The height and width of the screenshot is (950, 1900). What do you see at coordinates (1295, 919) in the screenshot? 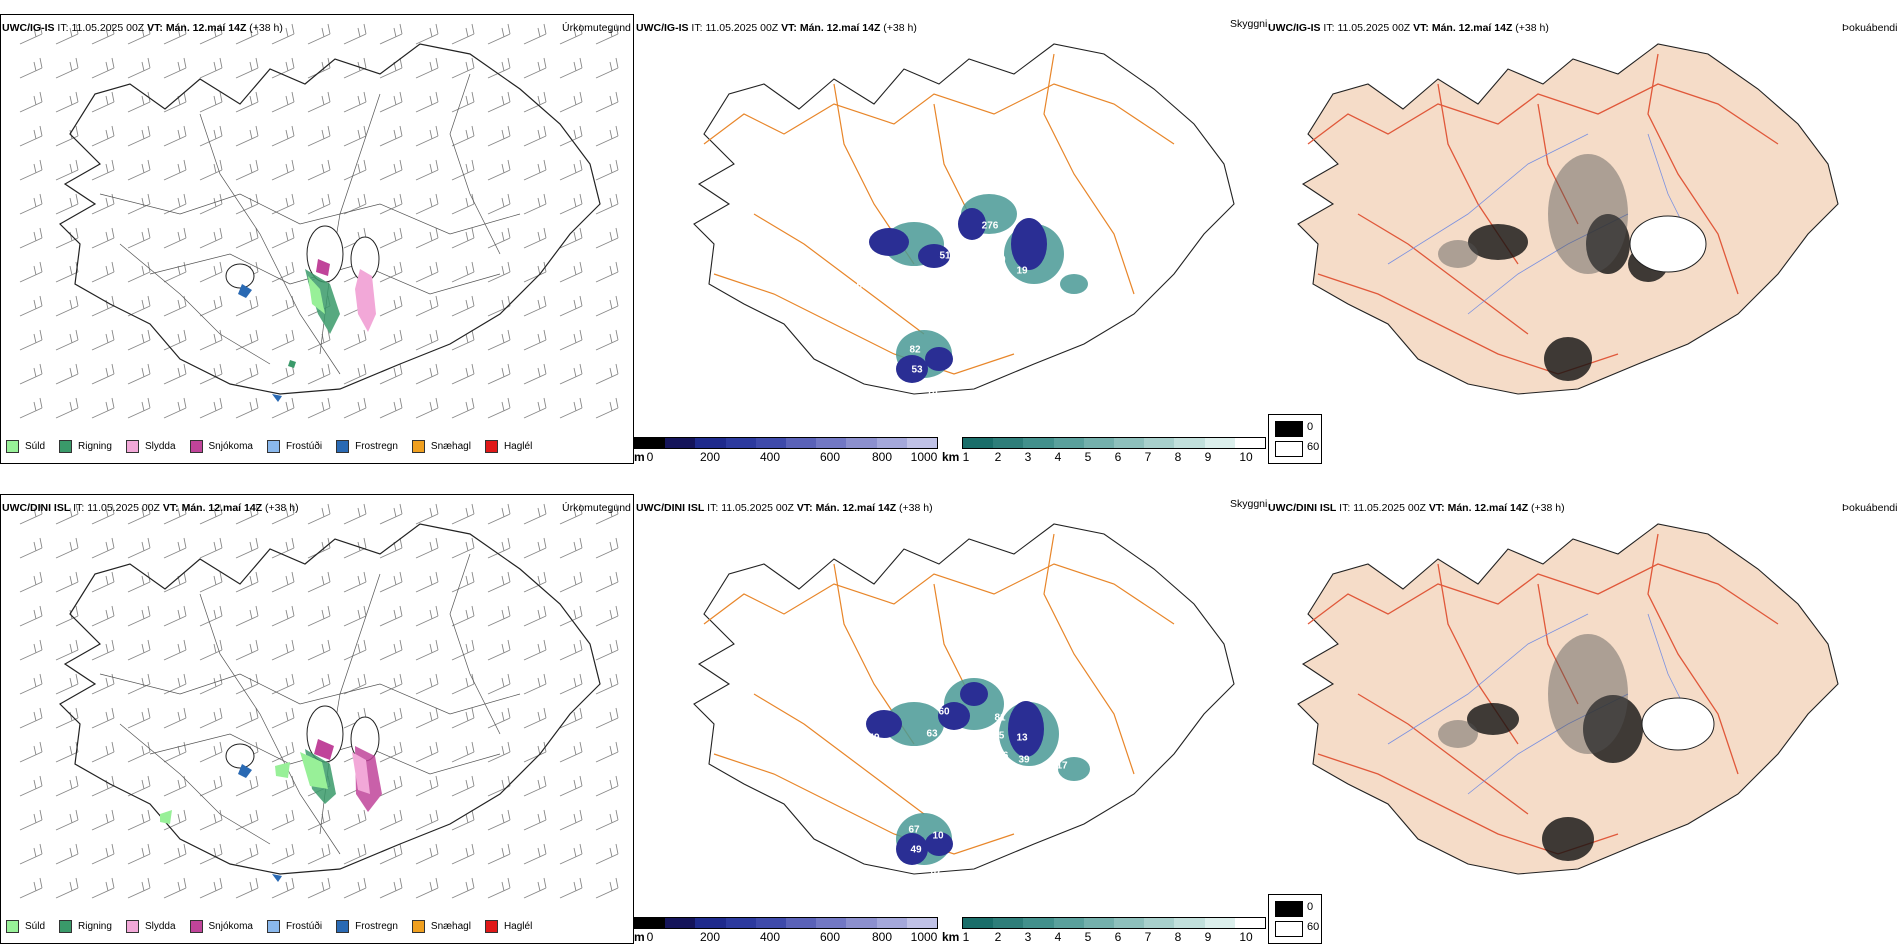
I see `fog-legend-row2: 0 60` at bounding box center [1295, 919].